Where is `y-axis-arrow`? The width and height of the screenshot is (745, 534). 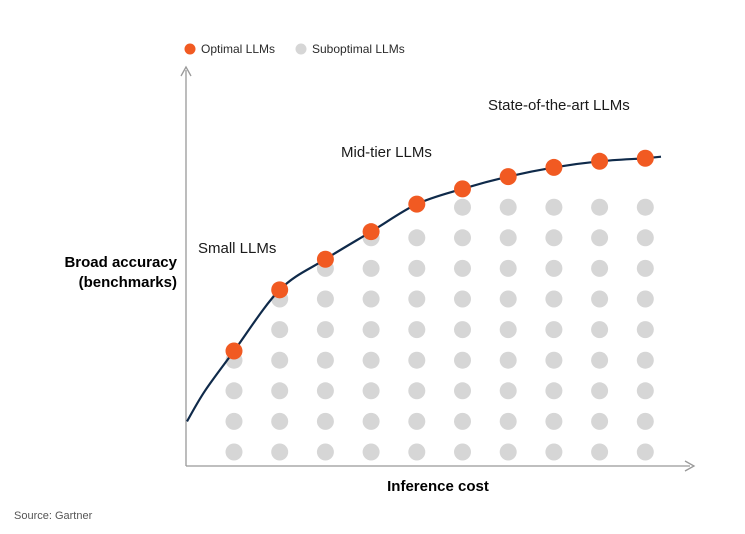
y-axis-arrow is located at coordinates (186, 71).